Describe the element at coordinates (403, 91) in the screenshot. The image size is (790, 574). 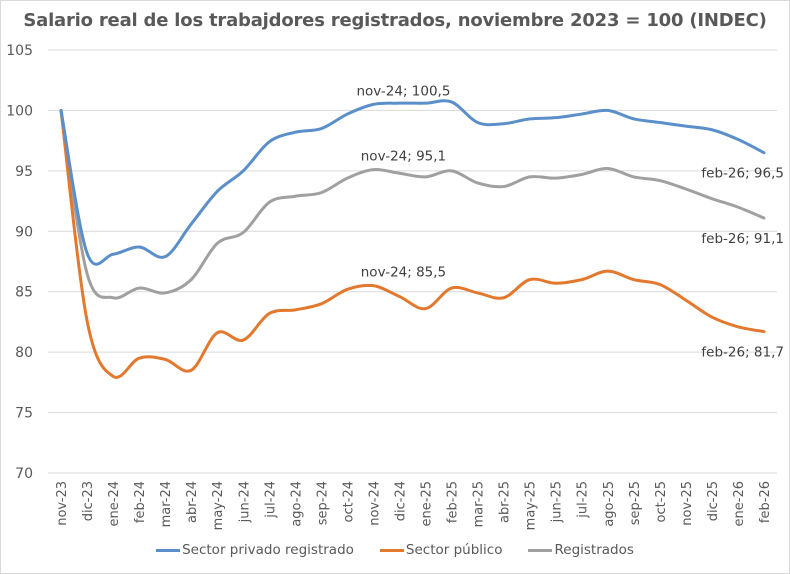
I see `data-label: nov-24; 100,5` at that location.